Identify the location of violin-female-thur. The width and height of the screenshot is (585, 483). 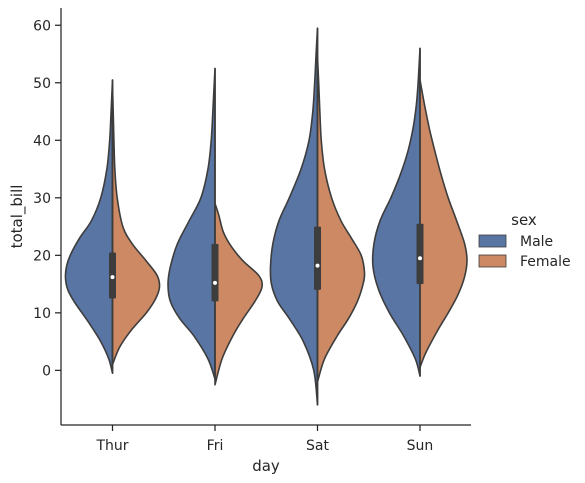
(136, 225).